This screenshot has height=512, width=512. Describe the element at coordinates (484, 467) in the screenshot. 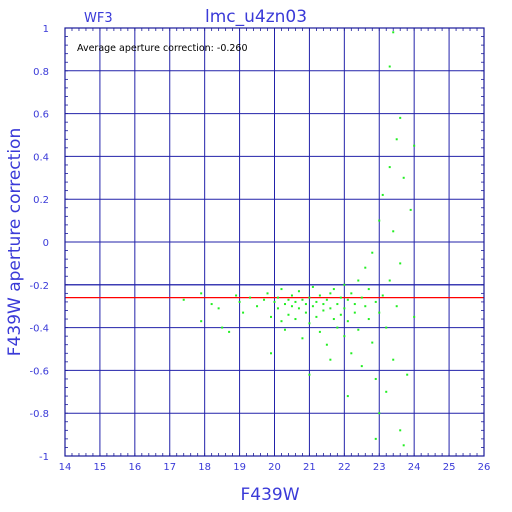

I see `x-tick-label: 26` at that location.